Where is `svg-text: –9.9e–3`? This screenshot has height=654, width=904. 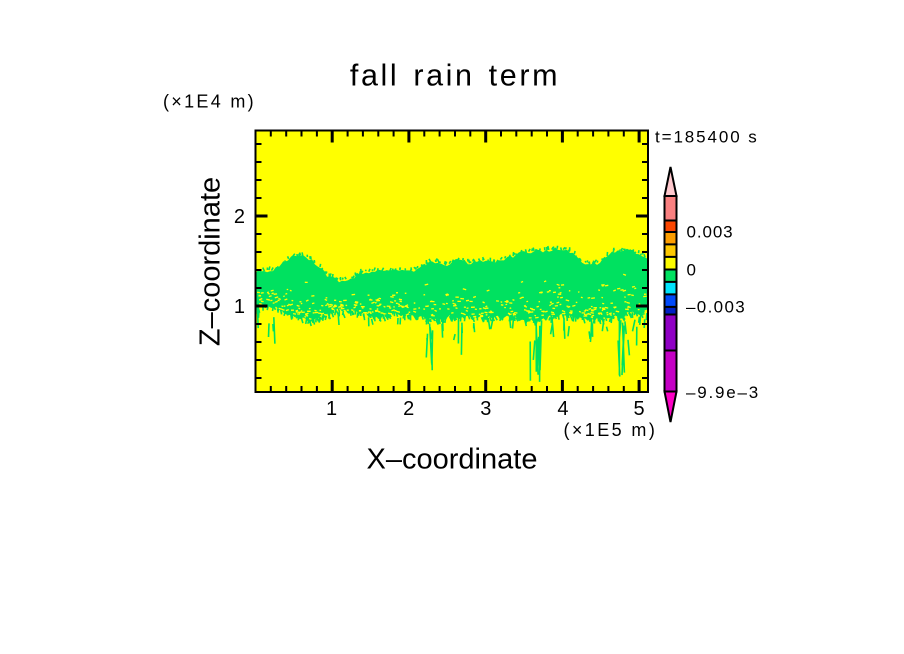 svg-text: –9.9e–3 is located at coordinates (723, 392).